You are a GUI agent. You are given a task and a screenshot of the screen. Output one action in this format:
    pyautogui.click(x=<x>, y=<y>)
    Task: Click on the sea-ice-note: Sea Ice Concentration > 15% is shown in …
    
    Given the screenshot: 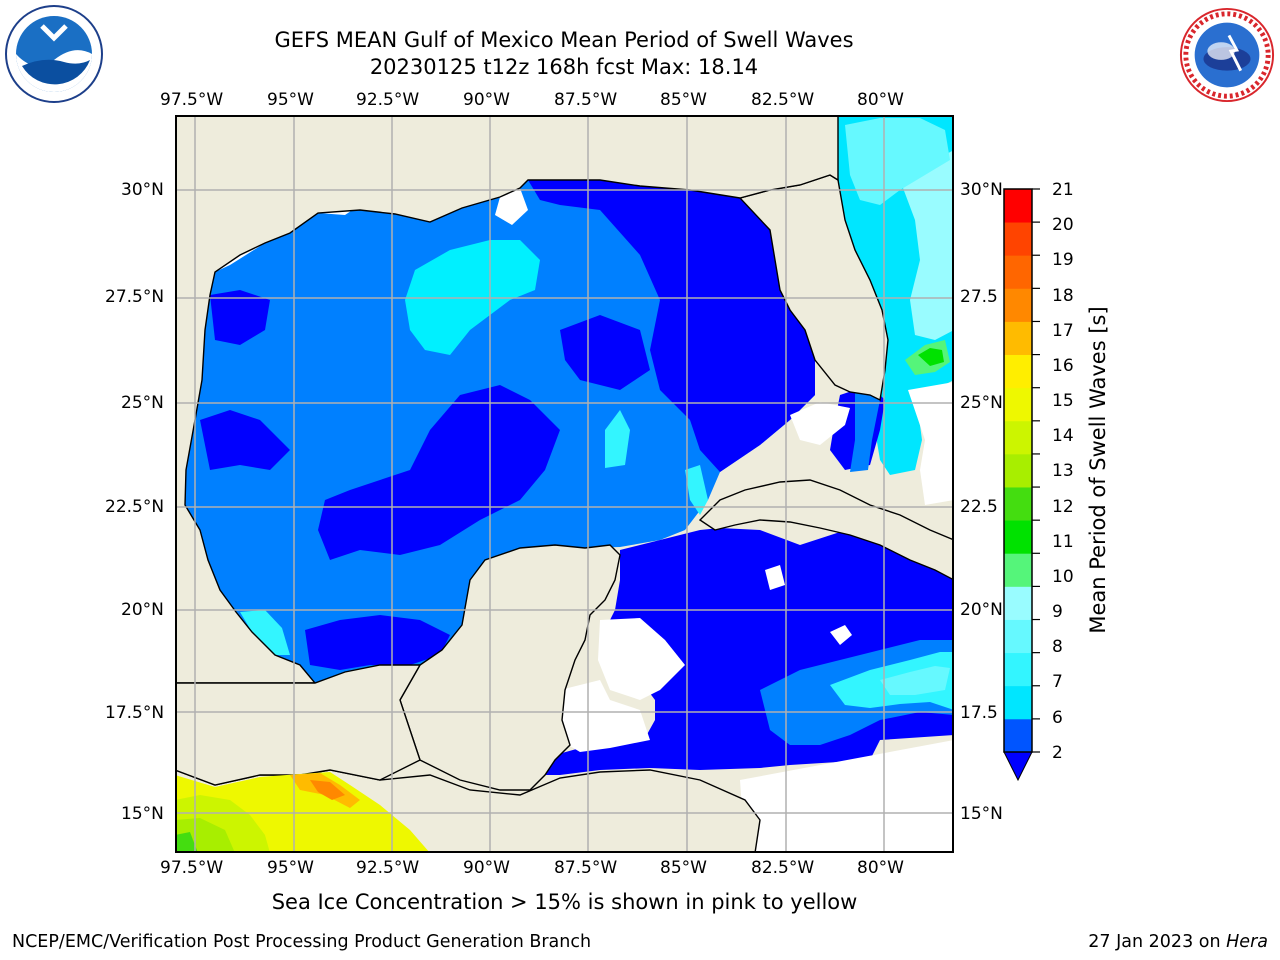 What is the action you would take?
    pyautogui.click(x=564, y=902)
    